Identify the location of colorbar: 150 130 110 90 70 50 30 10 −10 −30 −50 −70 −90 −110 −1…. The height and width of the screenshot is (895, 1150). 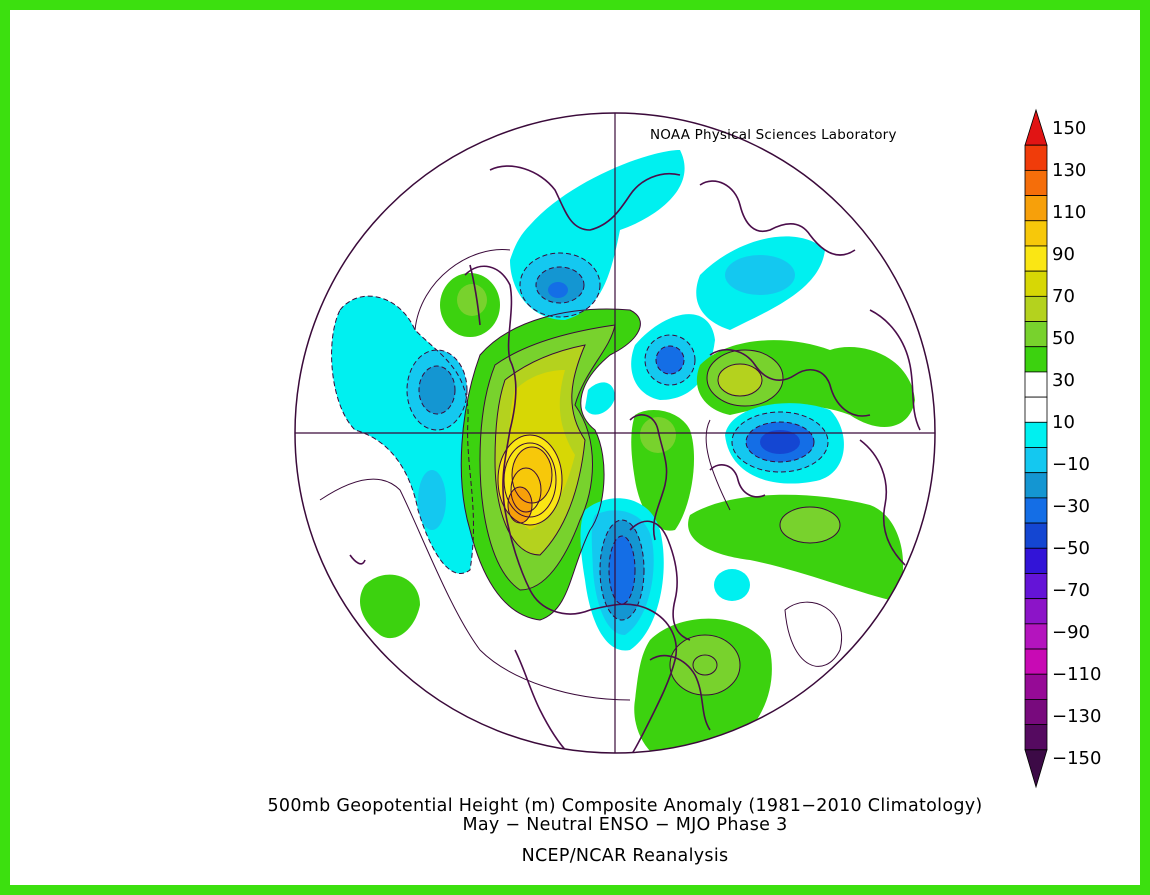
(1062, 448).